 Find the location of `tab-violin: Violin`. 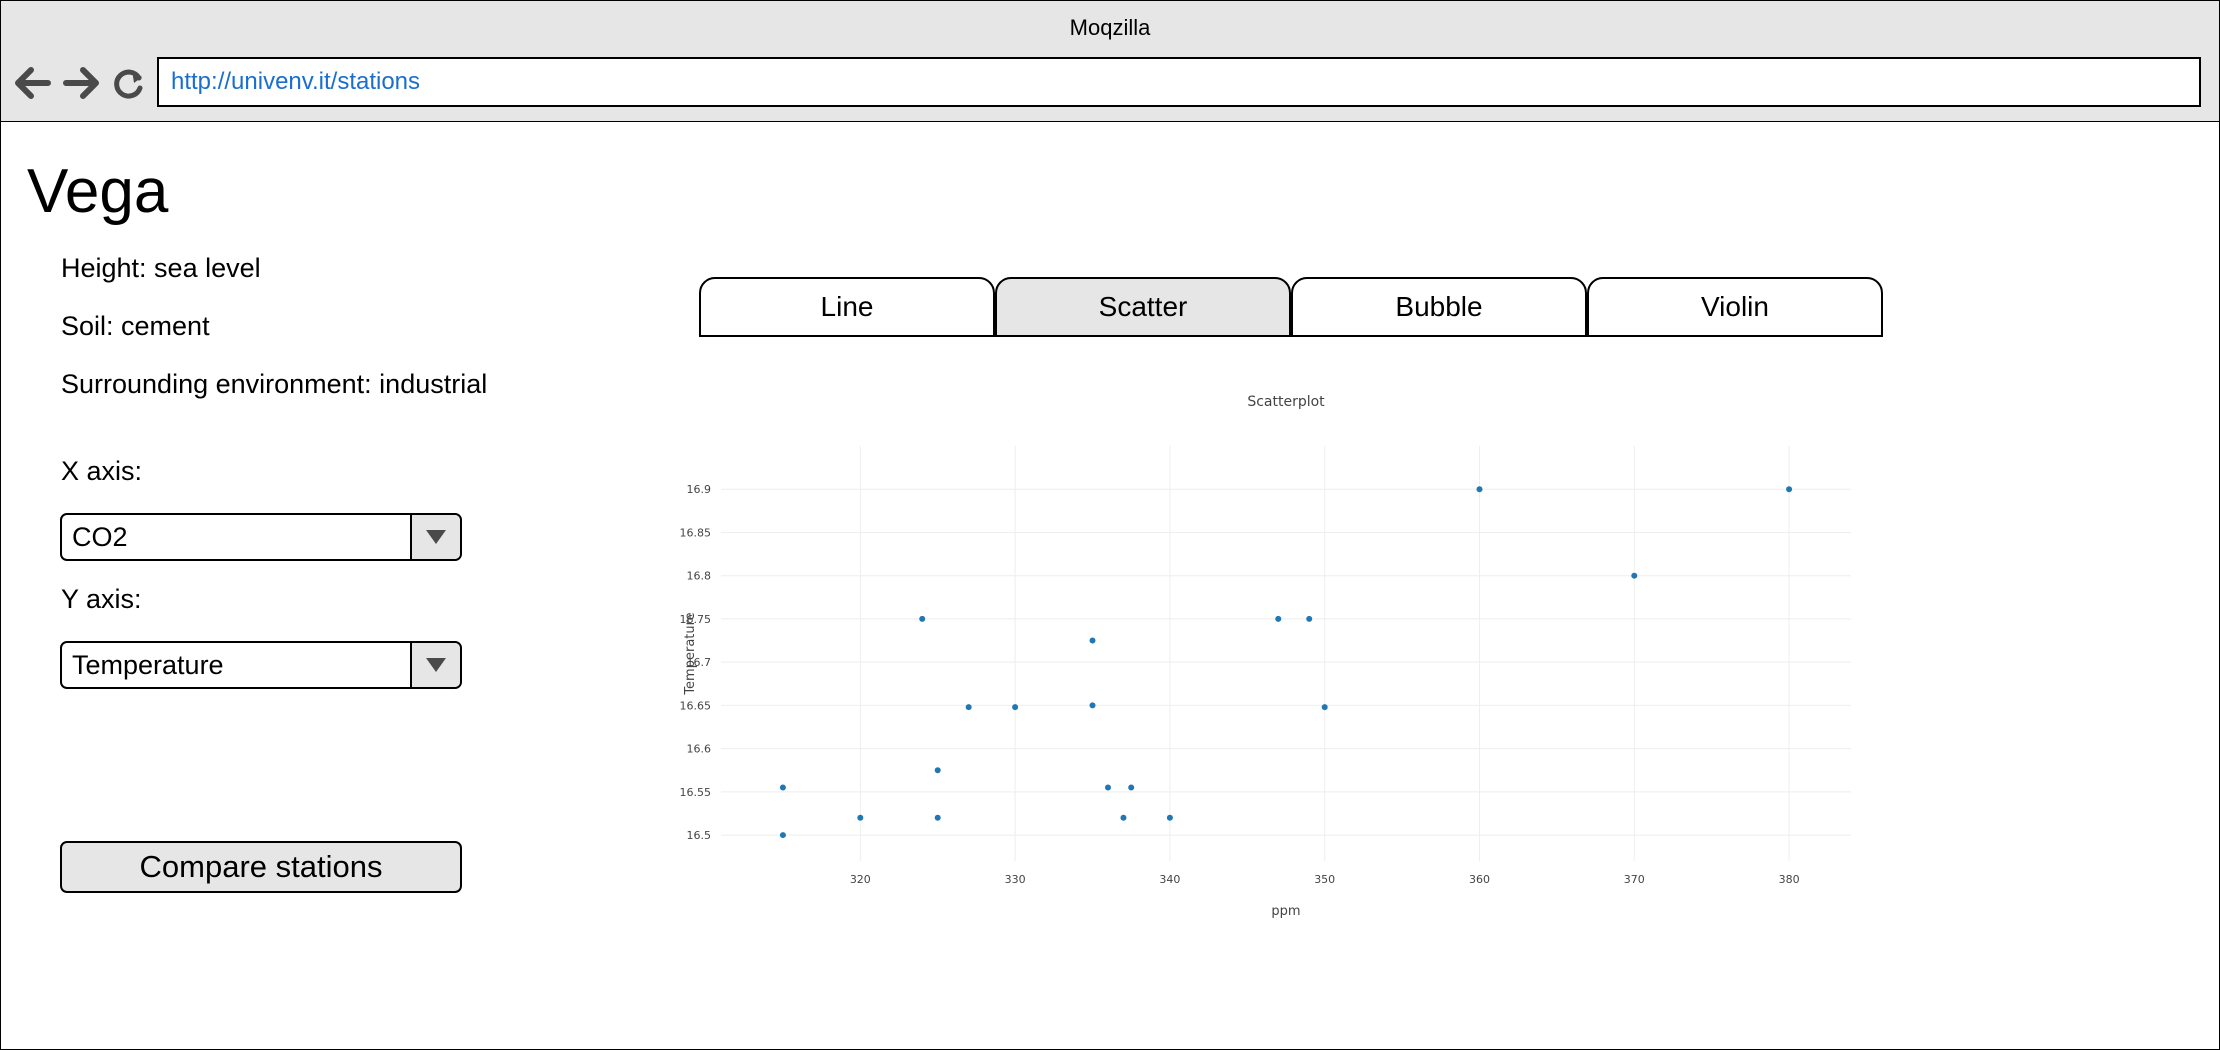

tab-violin: Violin is located at coordinates (1735, 307).